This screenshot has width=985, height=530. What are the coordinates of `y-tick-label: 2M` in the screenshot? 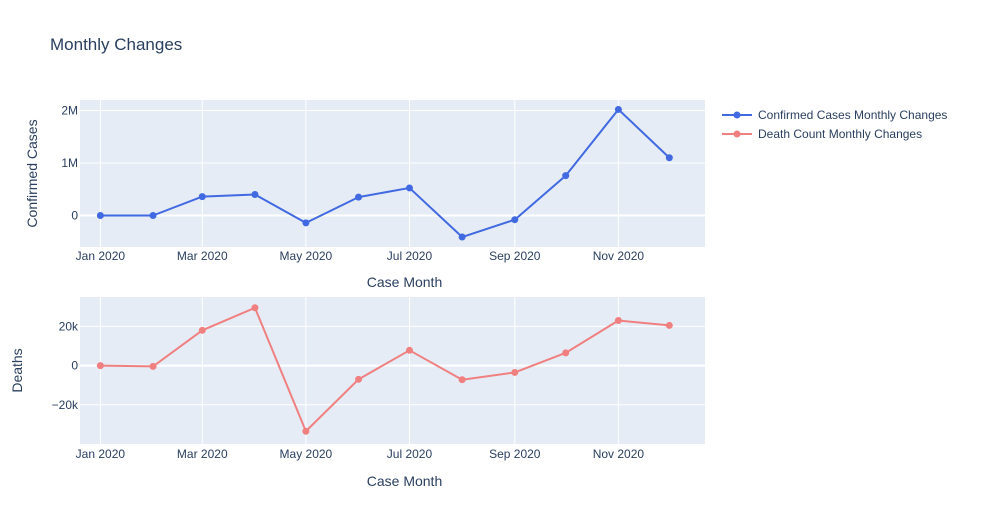 It's located at (69, 111).